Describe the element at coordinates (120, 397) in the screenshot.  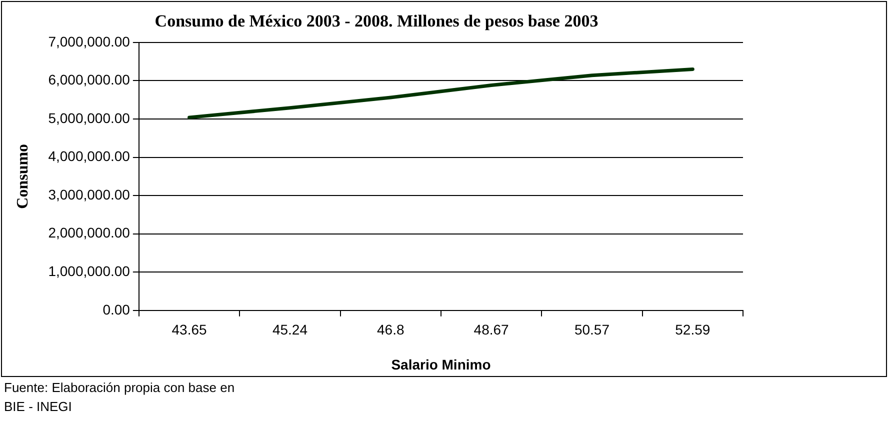
I see `source-note: Fuente: Elaboración propia con base en BIE - INEGI` at that location.